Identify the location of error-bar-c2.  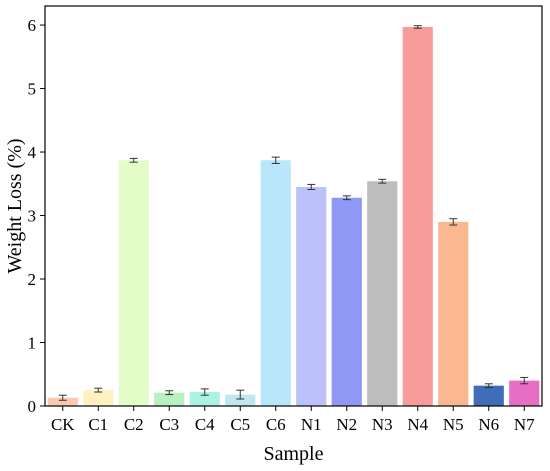
(133, 160).